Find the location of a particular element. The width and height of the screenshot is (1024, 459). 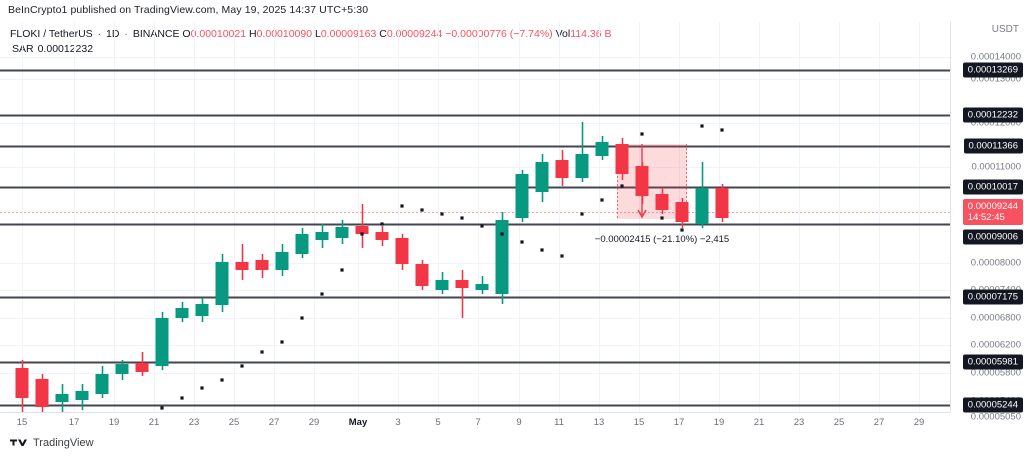

measurement-arrow-head is located at coordinates (642, 214).